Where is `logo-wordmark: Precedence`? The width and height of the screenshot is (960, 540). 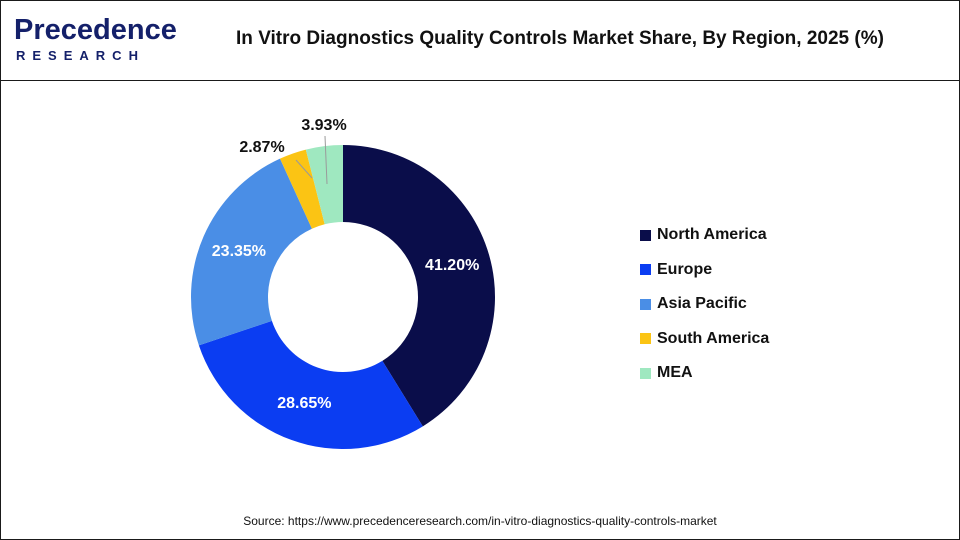
logo-wordmark: Precedence is located at coordinates (95, 30).